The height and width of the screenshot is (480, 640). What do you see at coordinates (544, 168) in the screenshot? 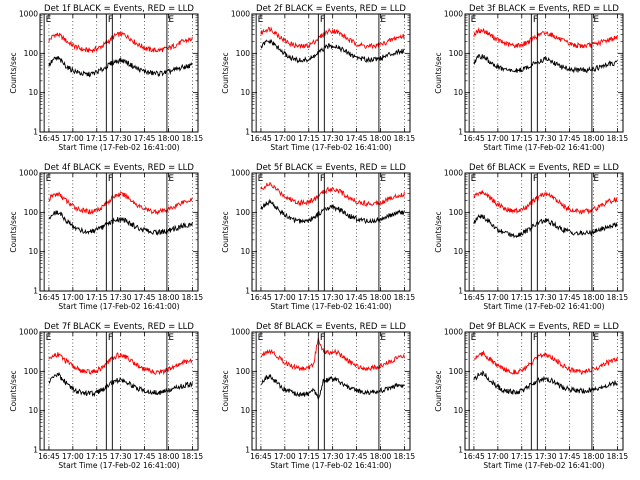
I see `panel-title: Det 6f BLACK = Events, RED = LLD` at bounding box center [544, 168].